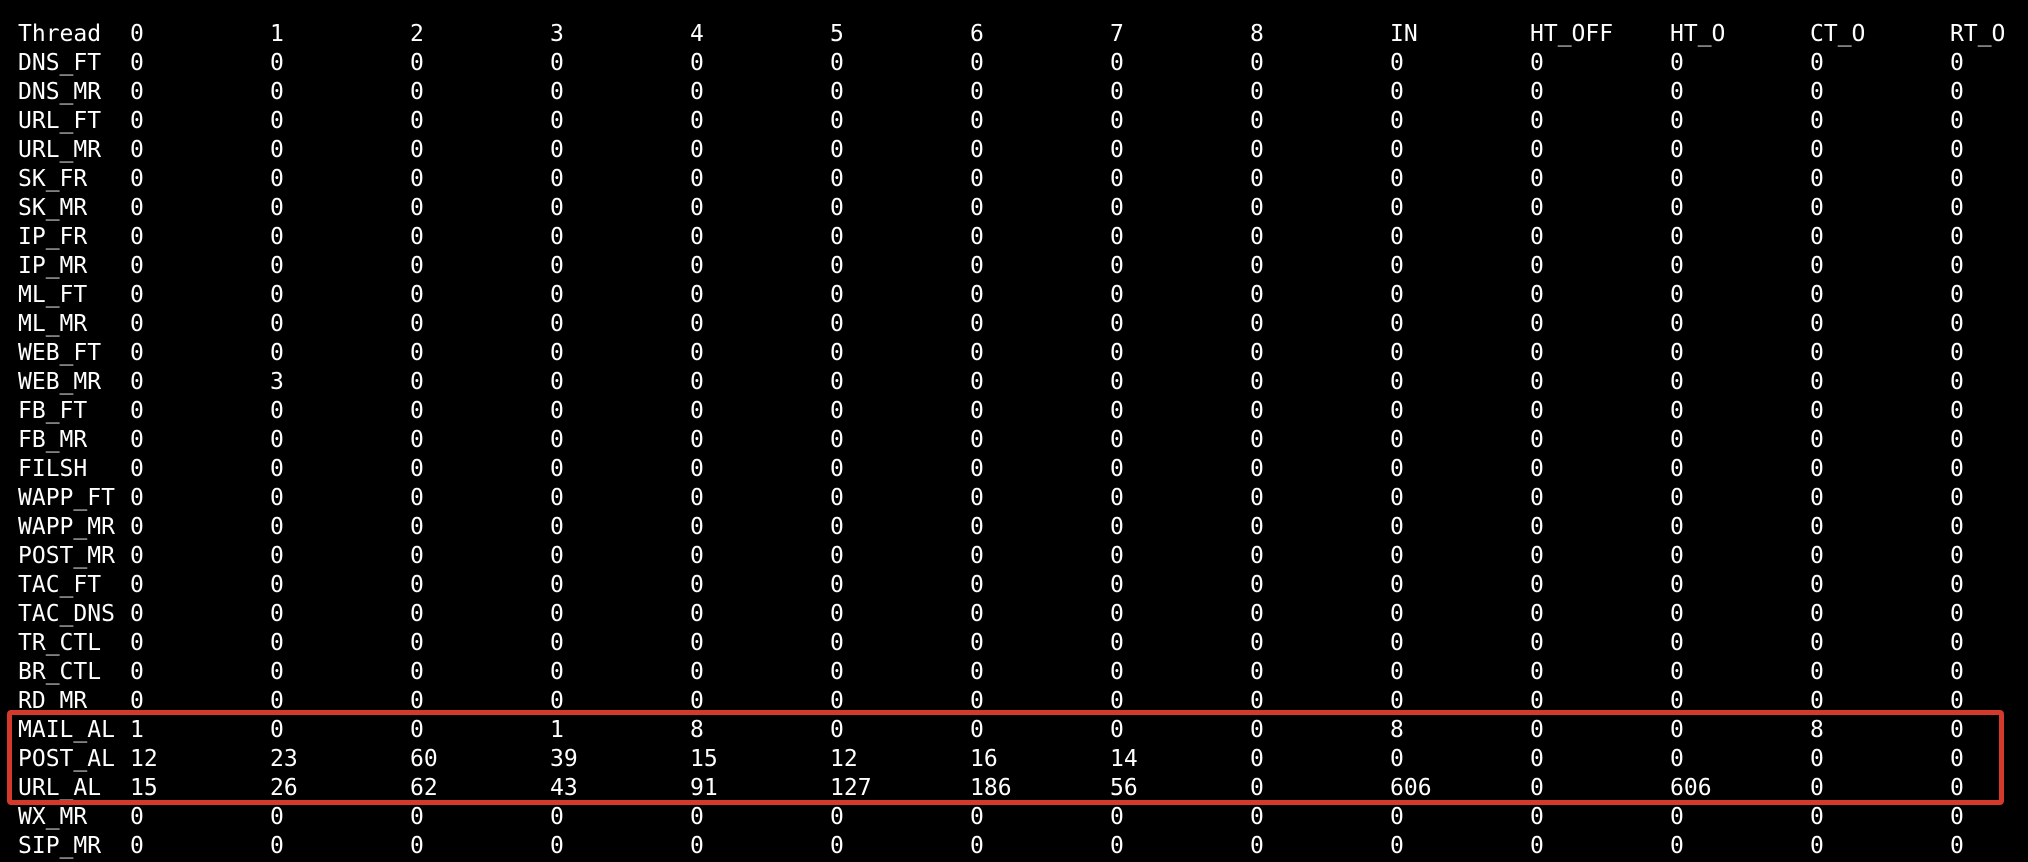  Describe the element at coordinates (424, 788) in the screenshot. I see `table-cell: 62` at that location.